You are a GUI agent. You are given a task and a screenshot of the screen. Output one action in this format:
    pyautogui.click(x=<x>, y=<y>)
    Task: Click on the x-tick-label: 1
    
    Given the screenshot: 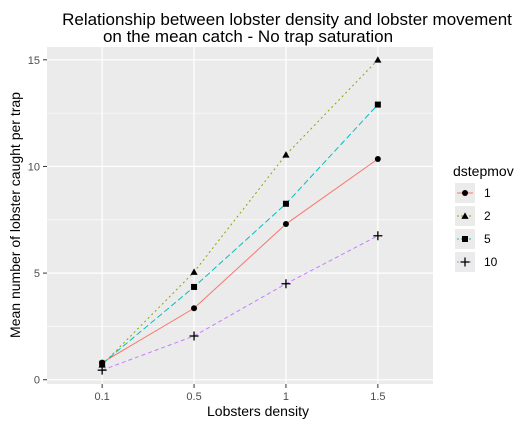 What is the action you would take?
    pyautogui.click(x=286, y=397)
    